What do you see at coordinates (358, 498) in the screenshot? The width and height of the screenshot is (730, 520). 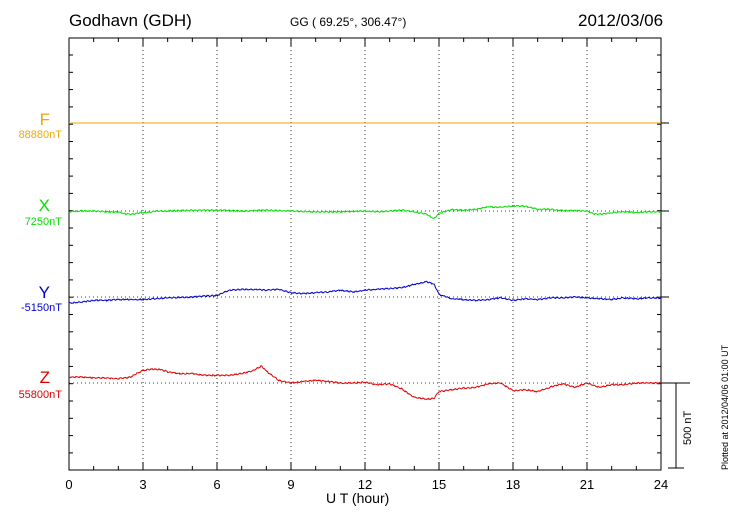 I see `x-axis-label: U T (hour)` at bounding box center [358, 498].